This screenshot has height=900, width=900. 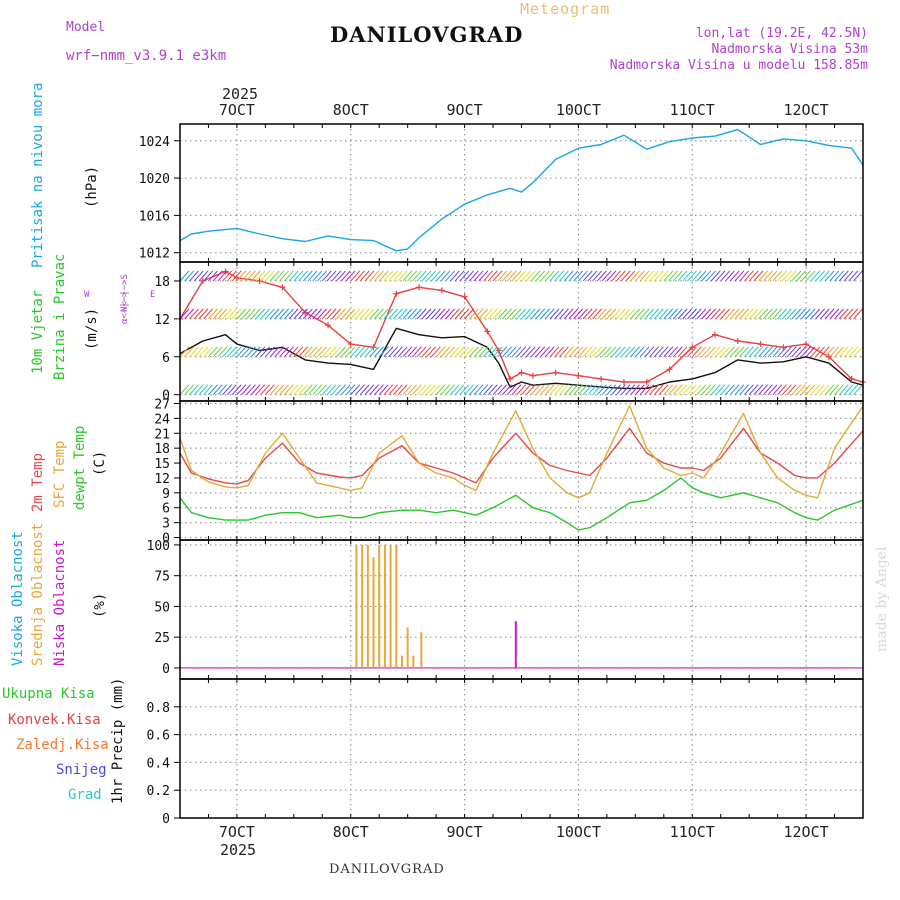 What do you see at coordinates (578, 110) in the screenshot?
I see `date-label-top: 10OCT` at bounding box center [578, 110].